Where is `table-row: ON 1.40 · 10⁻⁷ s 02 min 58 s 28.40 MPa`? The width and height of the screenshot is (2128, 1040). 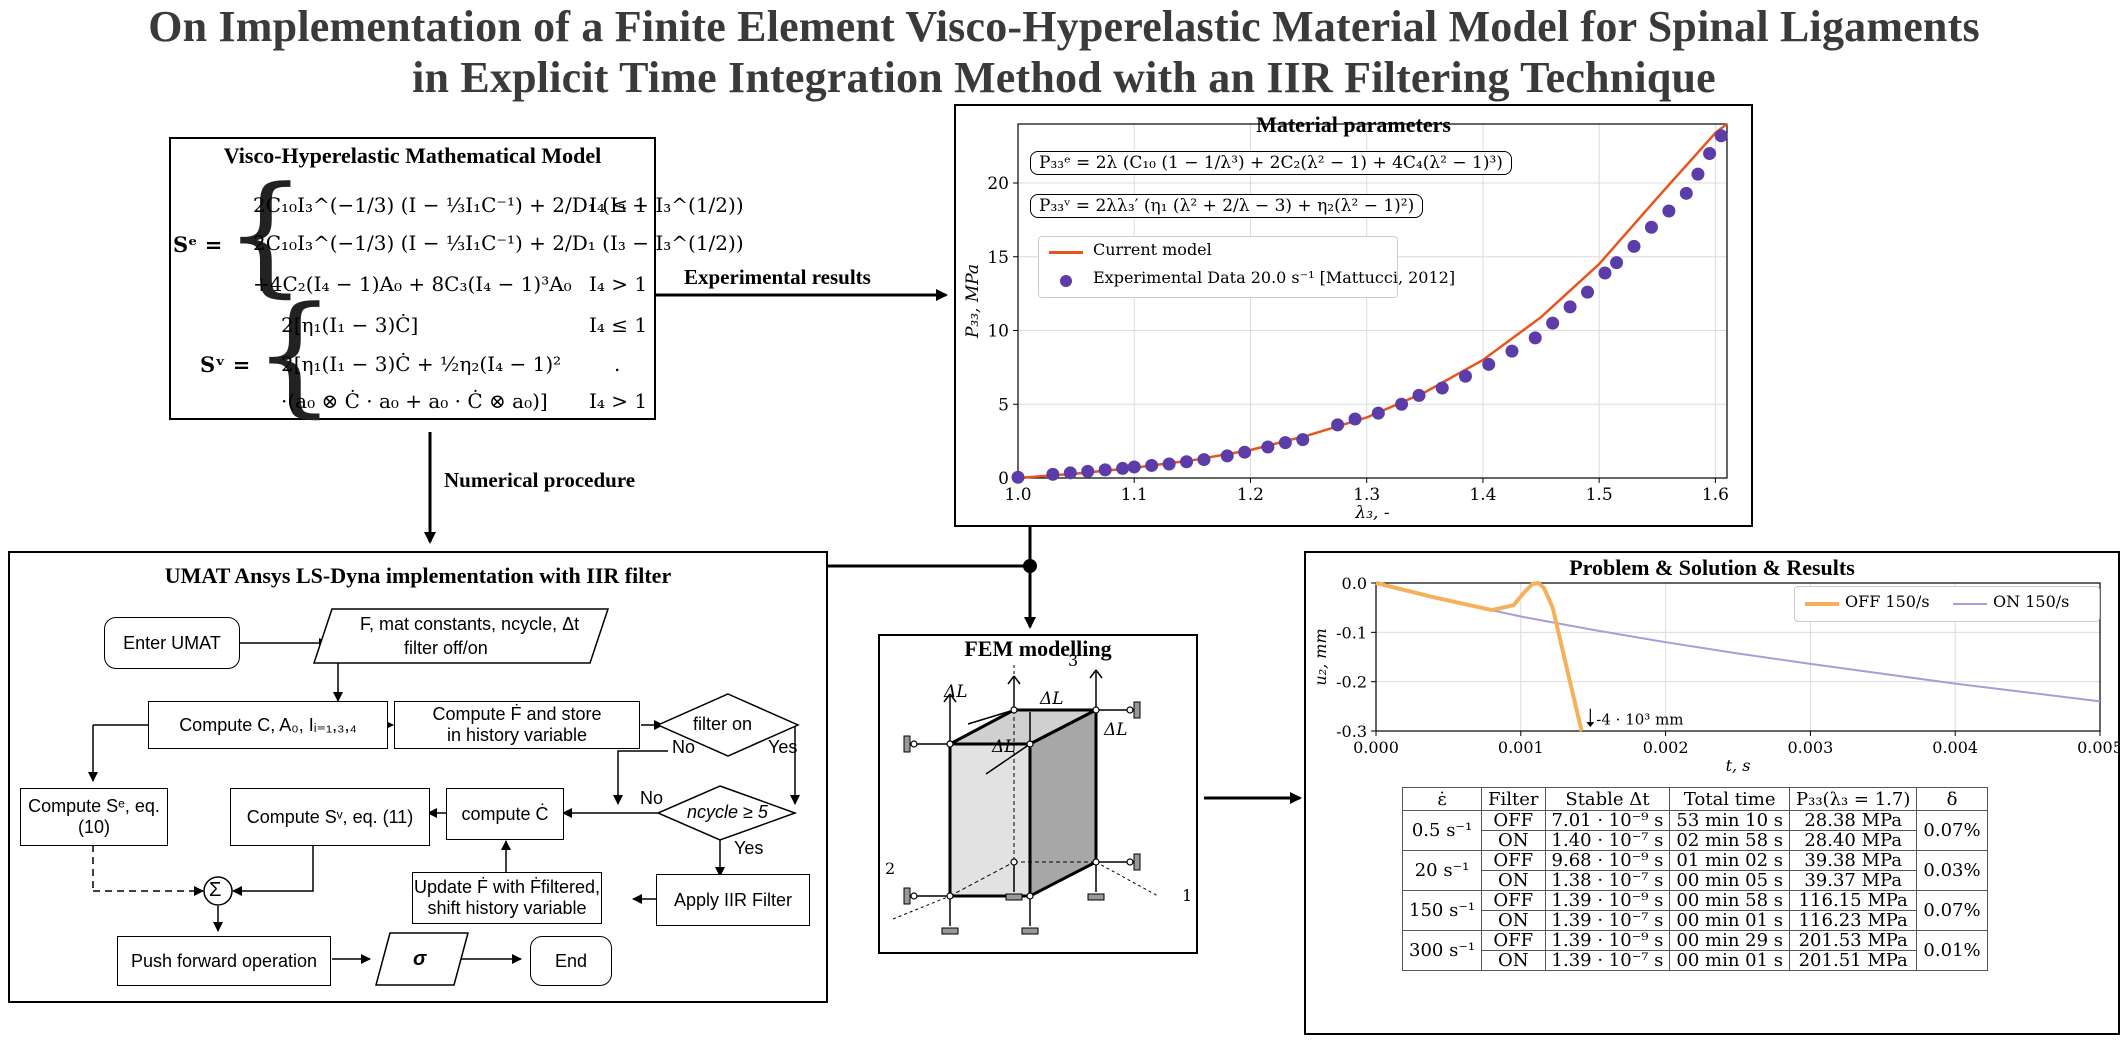 table-row: ON 1.40 · 10⁻⁷ s 02 min 58 s 28.40 MPa is located at coordinates (1695, 840).